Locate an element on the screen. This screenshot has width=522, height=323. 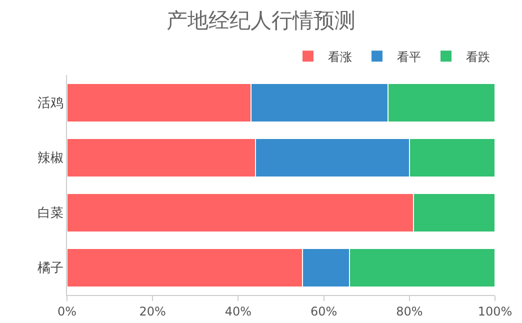
y-tick-label: 白菜 is located at coordinates (50, 214).